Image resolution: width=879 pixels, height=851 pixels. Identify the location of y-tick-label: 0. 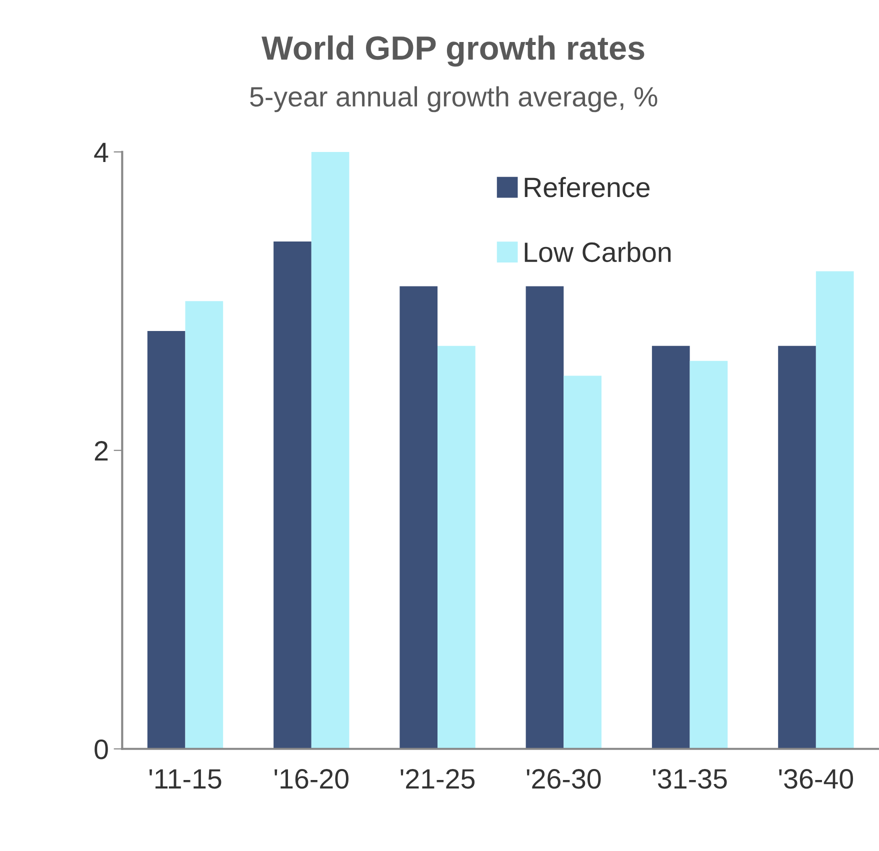
(101, 750).